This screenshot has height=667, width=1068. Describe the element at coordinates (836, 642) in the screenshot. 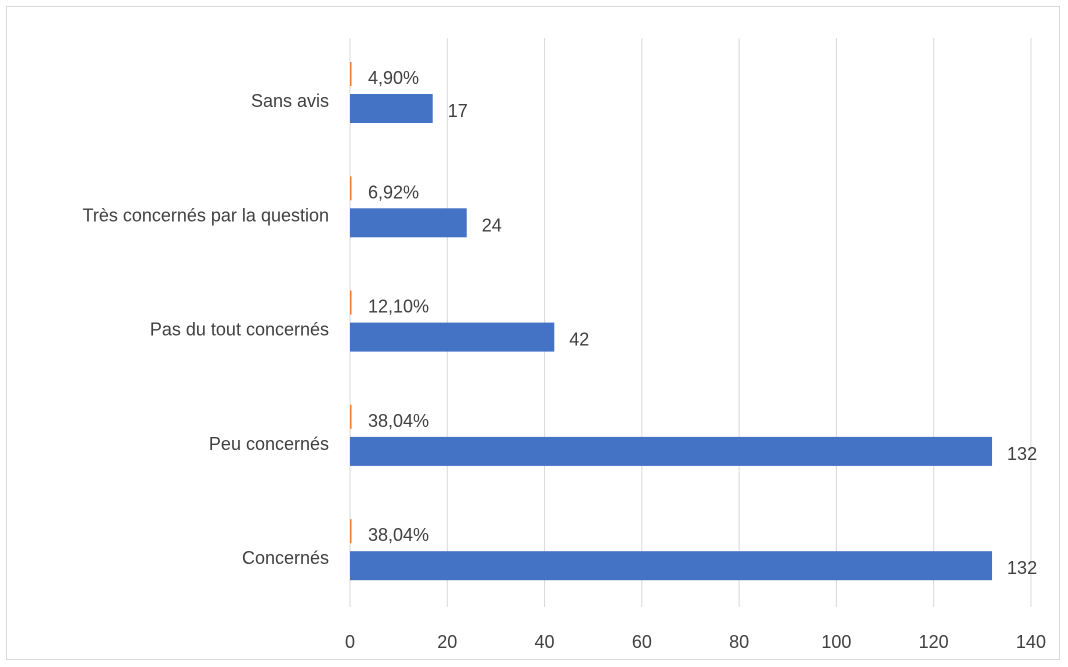

I see `x-tick-label: 100` at that location.